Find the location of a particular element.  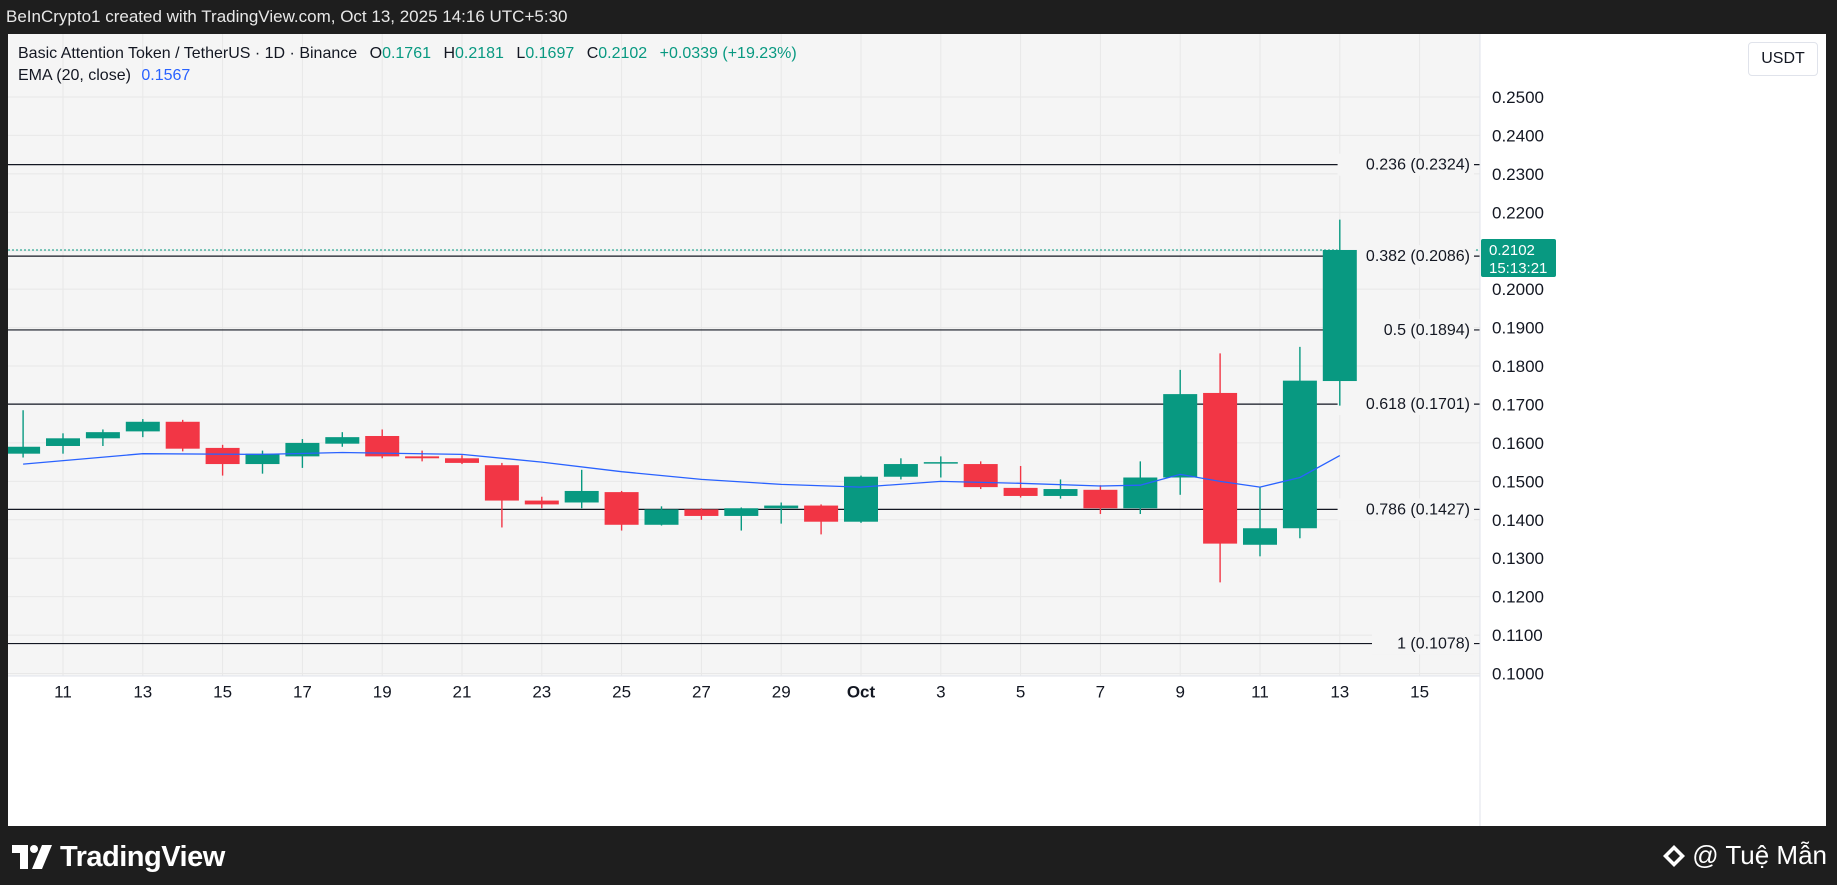

currency-button: USDT is located at coordinates (1783, 59).